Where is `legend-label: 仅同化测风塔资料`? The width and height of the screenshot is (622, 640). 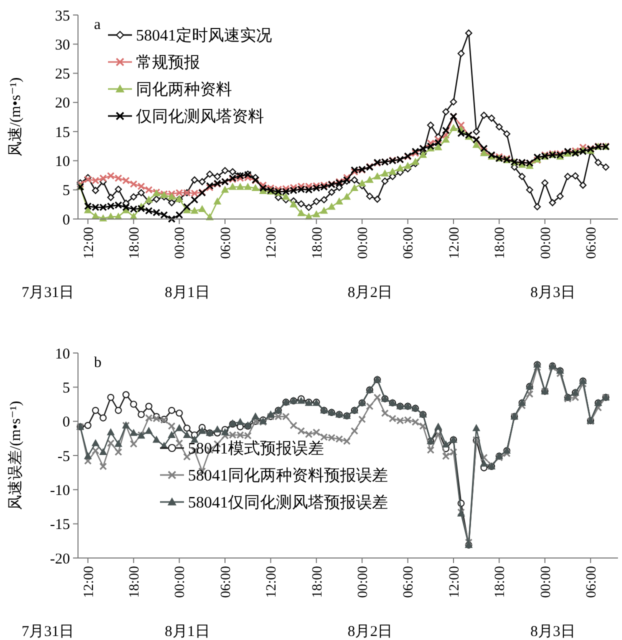
legend-label: 仅同化测风塔资料 is located at coordinates (200, 117).